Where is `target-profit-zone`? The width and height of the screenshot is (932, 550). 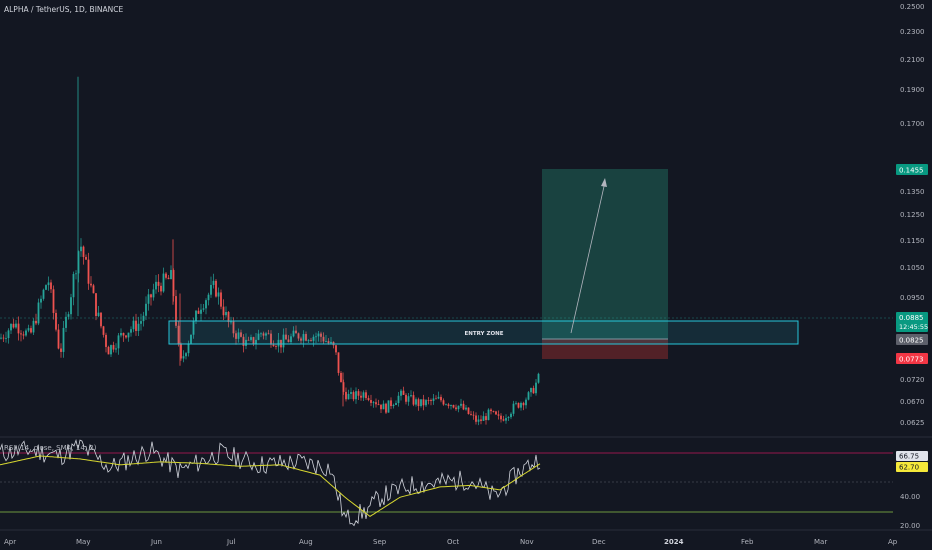
target-profit-zone is located at coordinates (605, 254).